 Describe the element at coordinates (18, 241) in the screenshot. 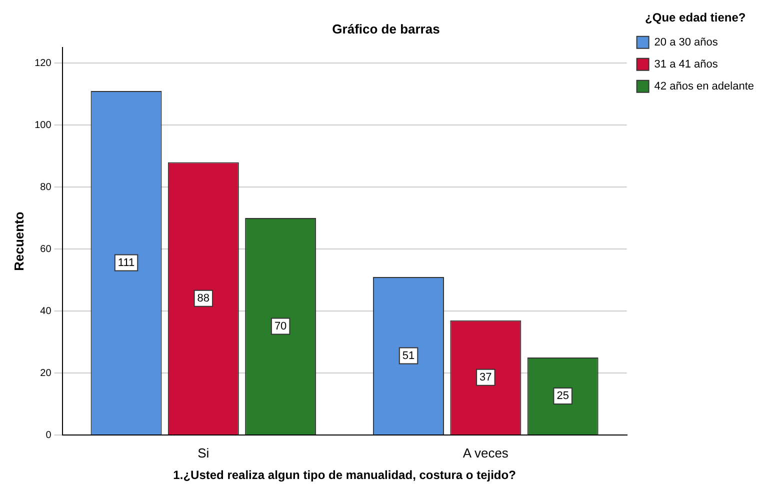

I see `y-axis-title: Recuento` at that location.